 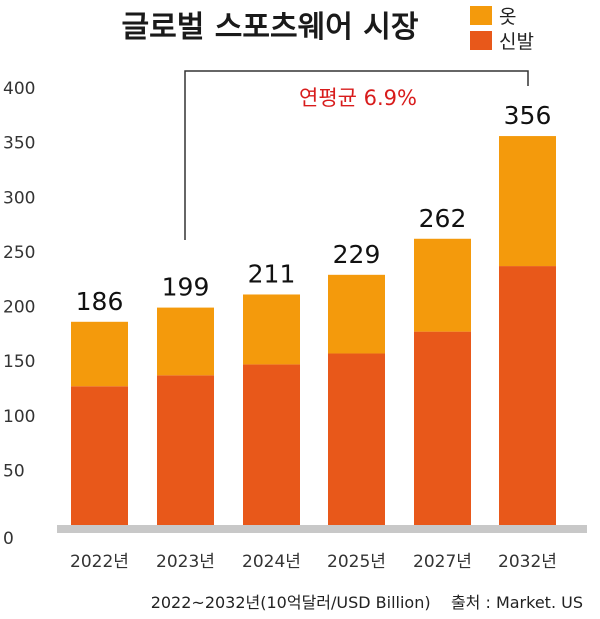 I want to click on bar-shoes-2027년, so click(x=442, y=428).